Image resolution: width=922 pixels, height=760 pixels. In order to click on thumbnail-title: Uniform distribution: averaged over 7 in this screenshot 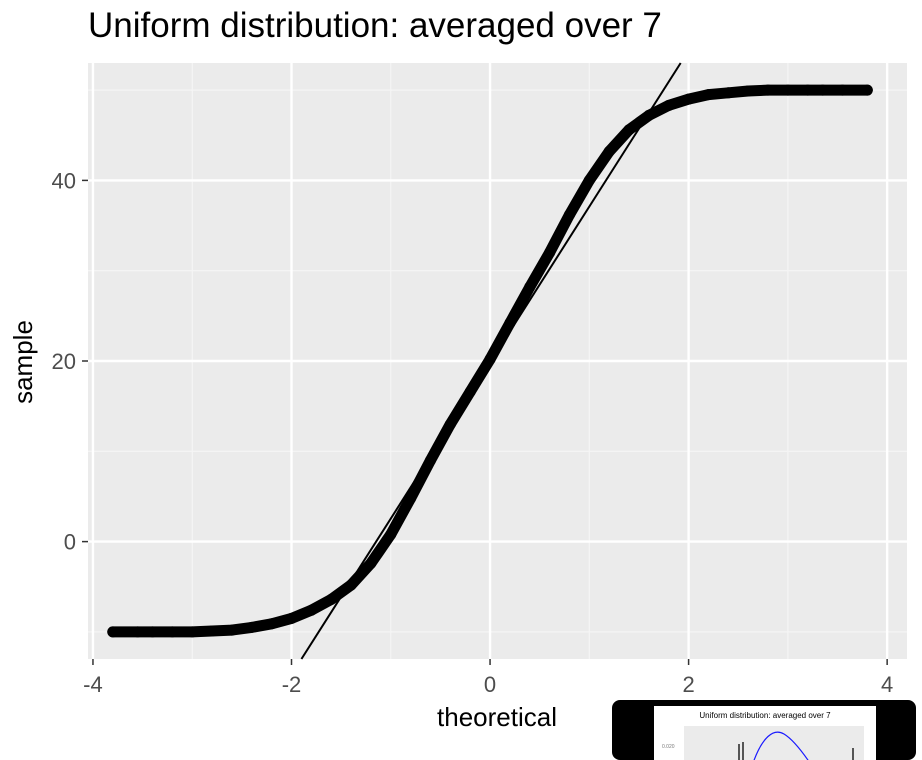, I will do `click(765, 715)`.